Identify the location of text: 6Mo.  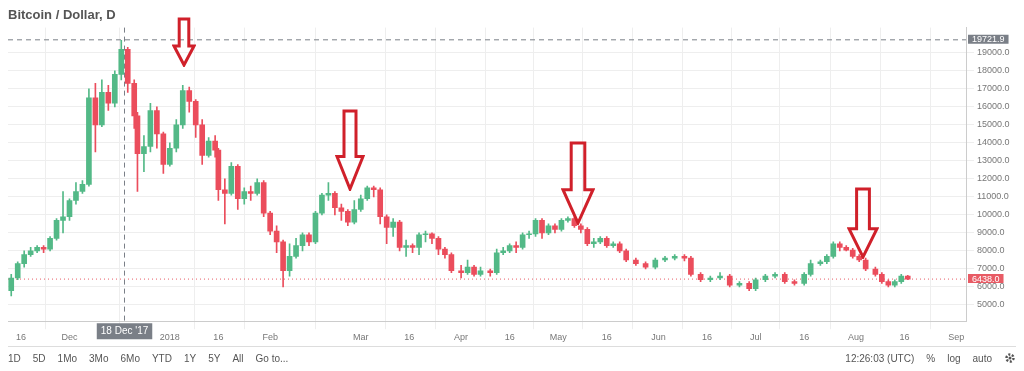
(130, 358).